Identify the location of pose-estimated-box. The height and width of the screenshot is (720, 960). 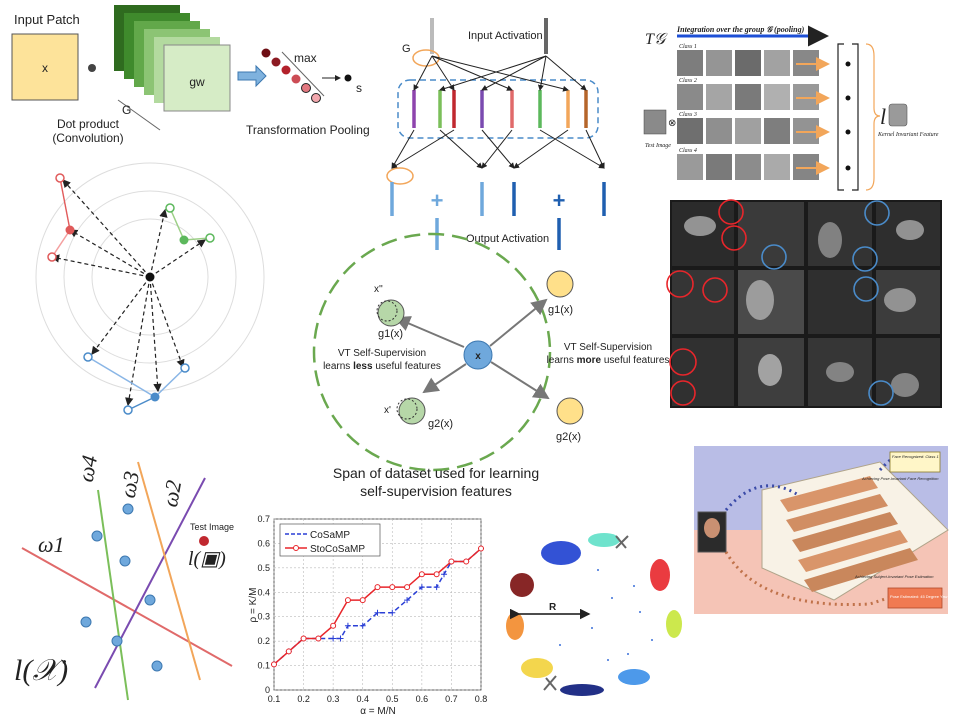
(915, 598).